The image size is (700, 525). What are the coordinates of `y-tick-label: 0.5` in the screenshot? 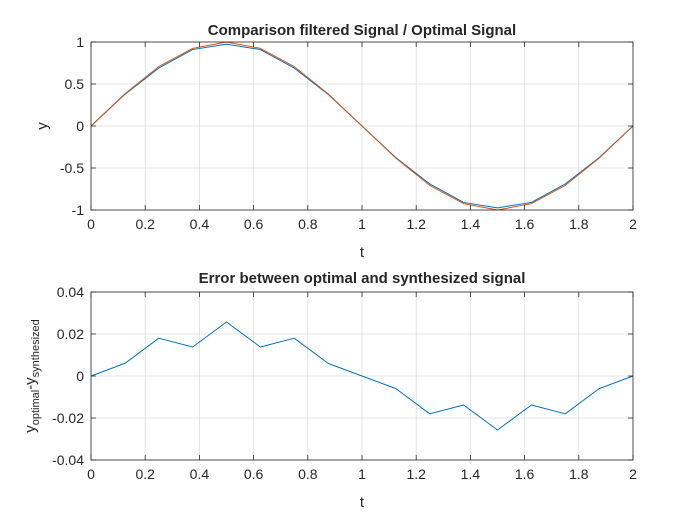 It's located at (75, 84).